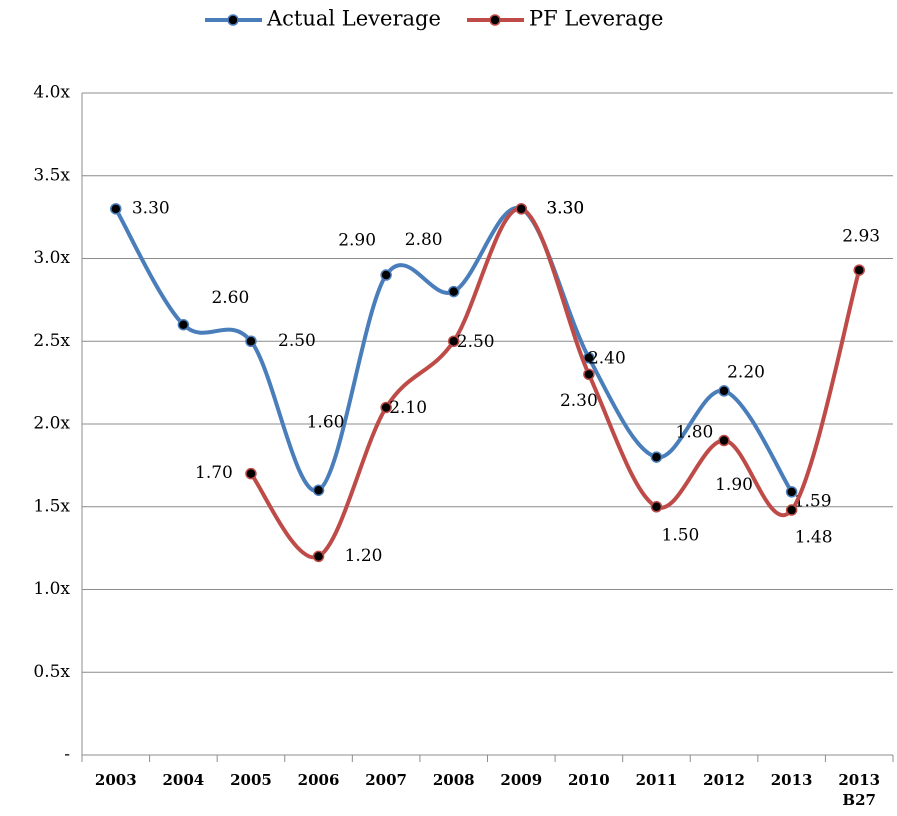 The width and height of the screenshot is (897, 816). I want to click on y-tick-label: 1.5x, so click(51, 506).